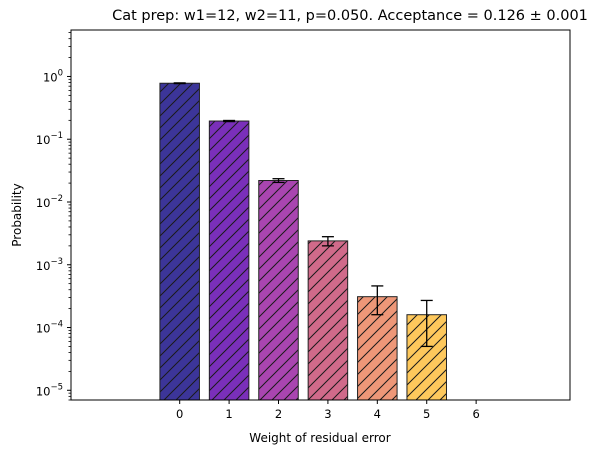  Describe the element at coordinates (49, 139) in the screenshot. I see `y-tick-label-4: 10⁻¹` at that location.